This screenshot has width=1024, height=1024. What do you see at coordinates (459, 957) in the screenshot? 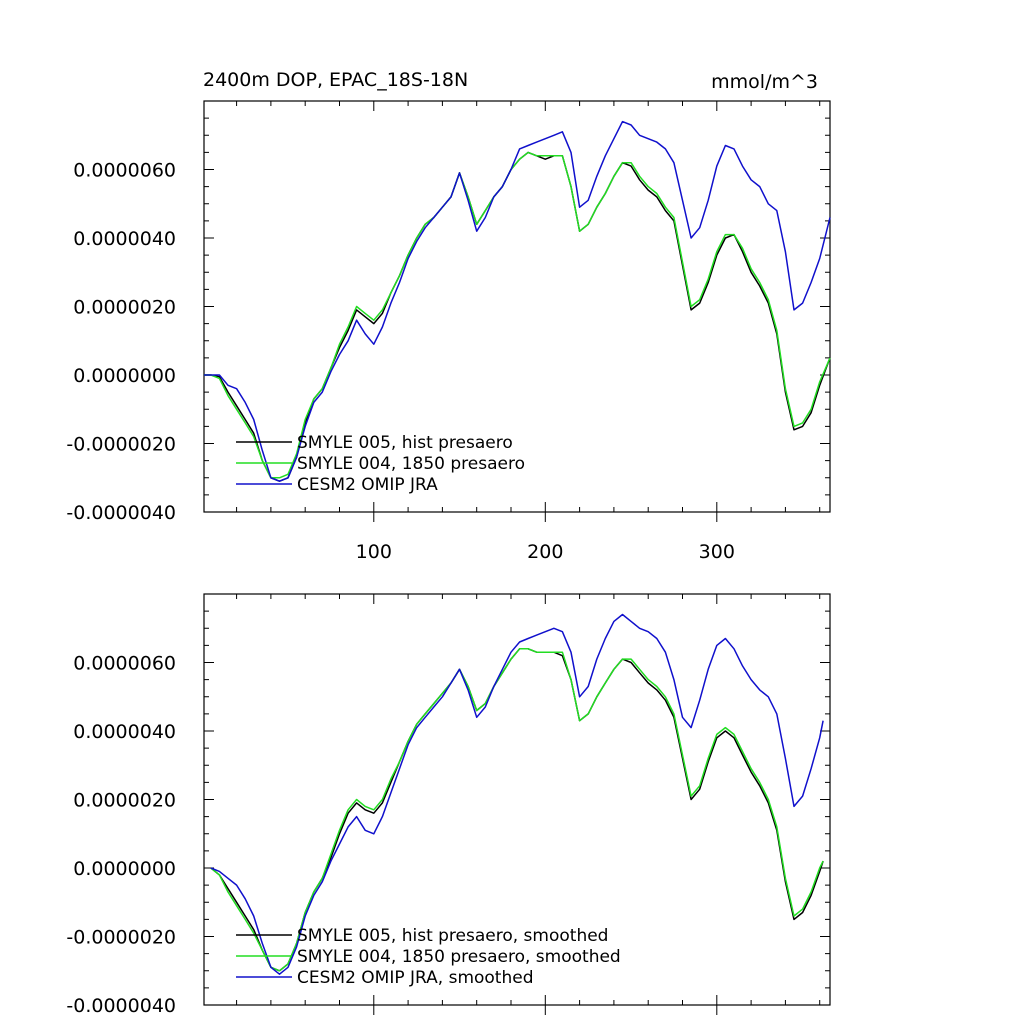
I see `legend-label: SMYLE 004, 1850 presaero, smoothed` at bounding box center [459, 957].